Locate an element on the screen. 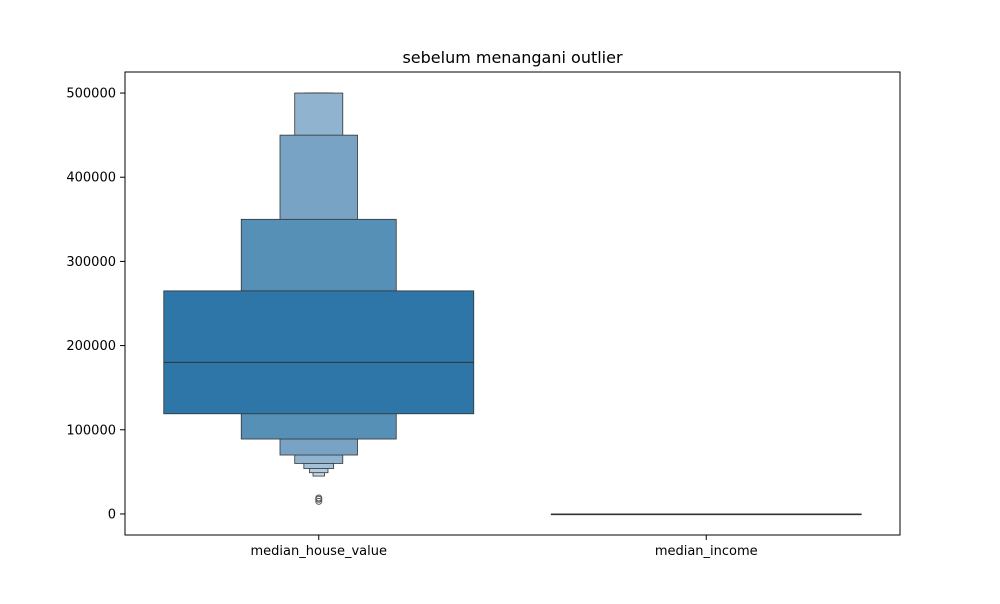 Image resolution: width=1000 pixels, height=604 pixels. y-tick-label-3: 300000 is located at coordinates (91, 262).